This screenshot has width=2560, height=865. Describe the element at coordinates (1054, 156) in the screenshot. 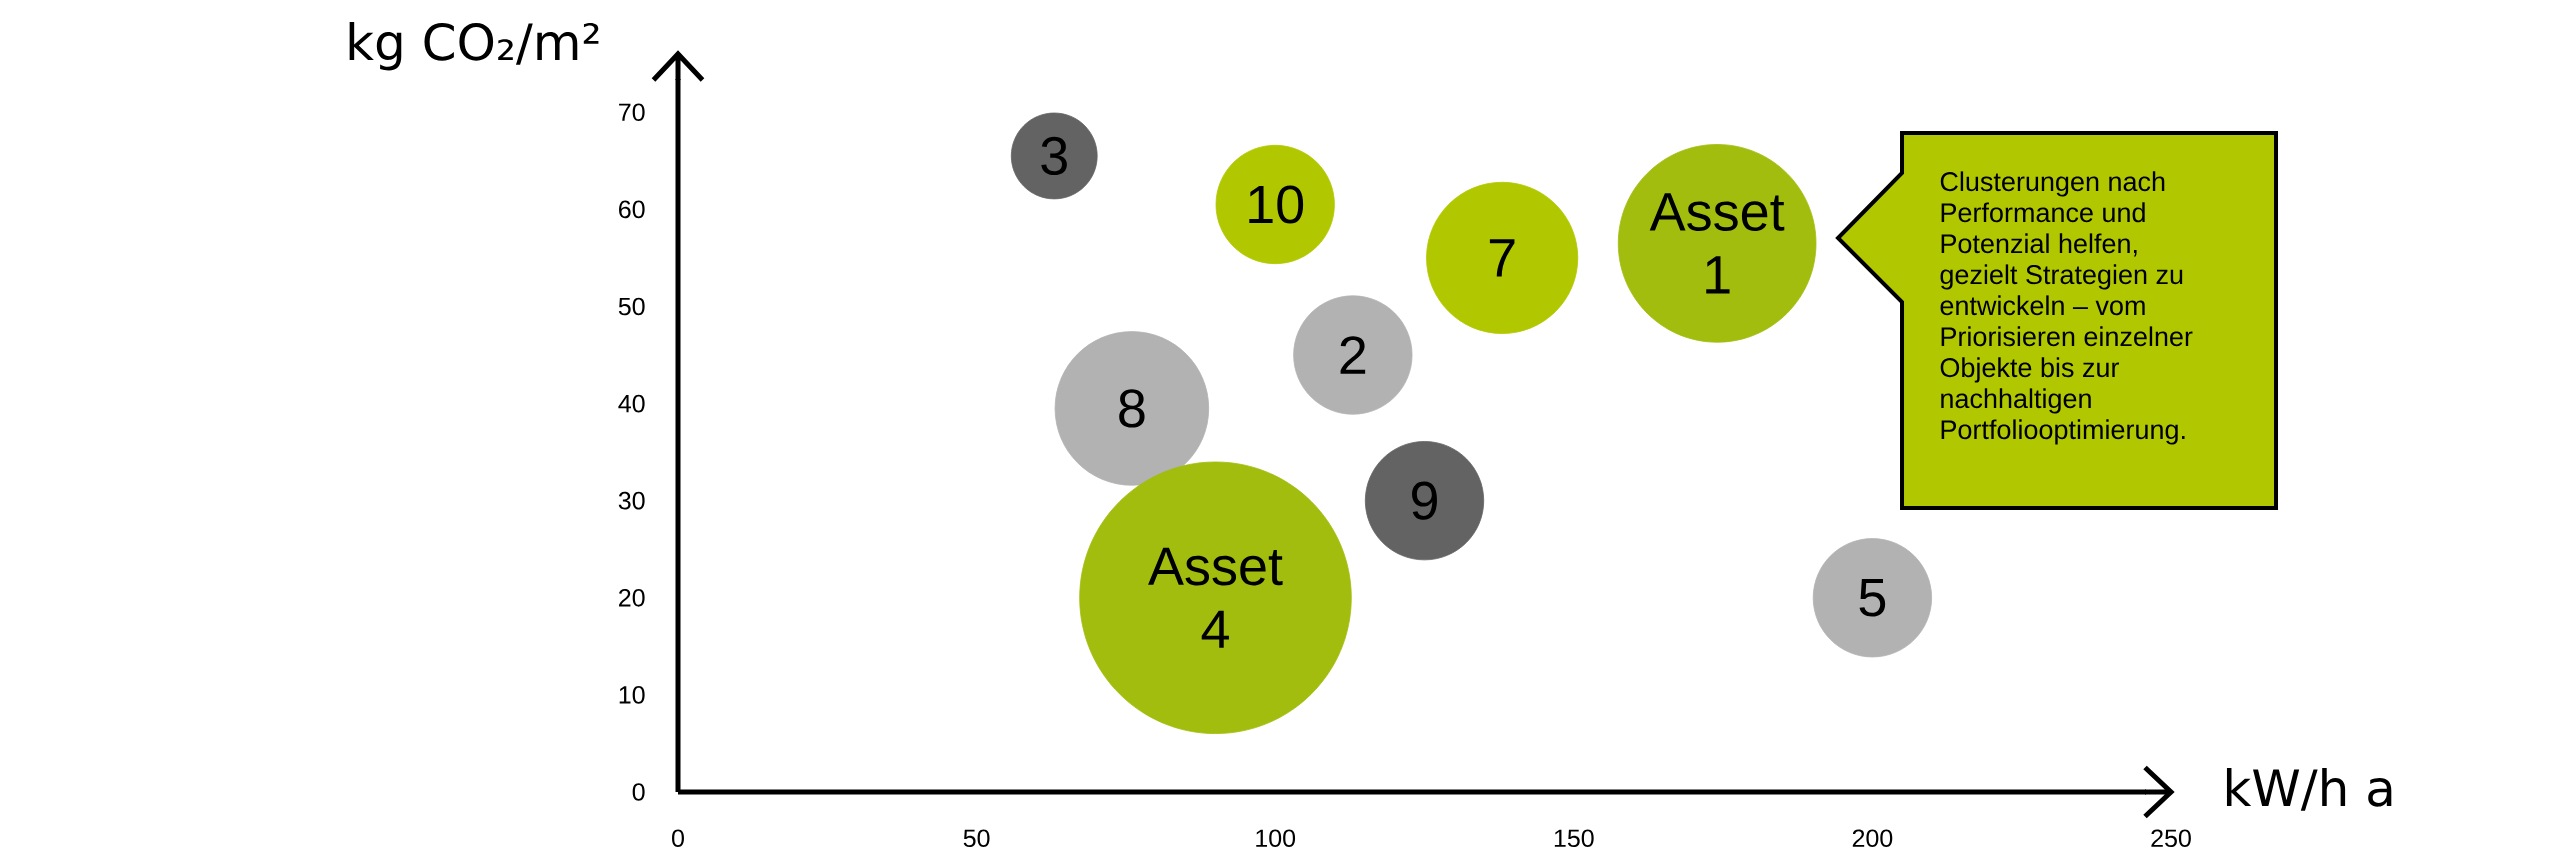

I see `annotation: 3` at that location.